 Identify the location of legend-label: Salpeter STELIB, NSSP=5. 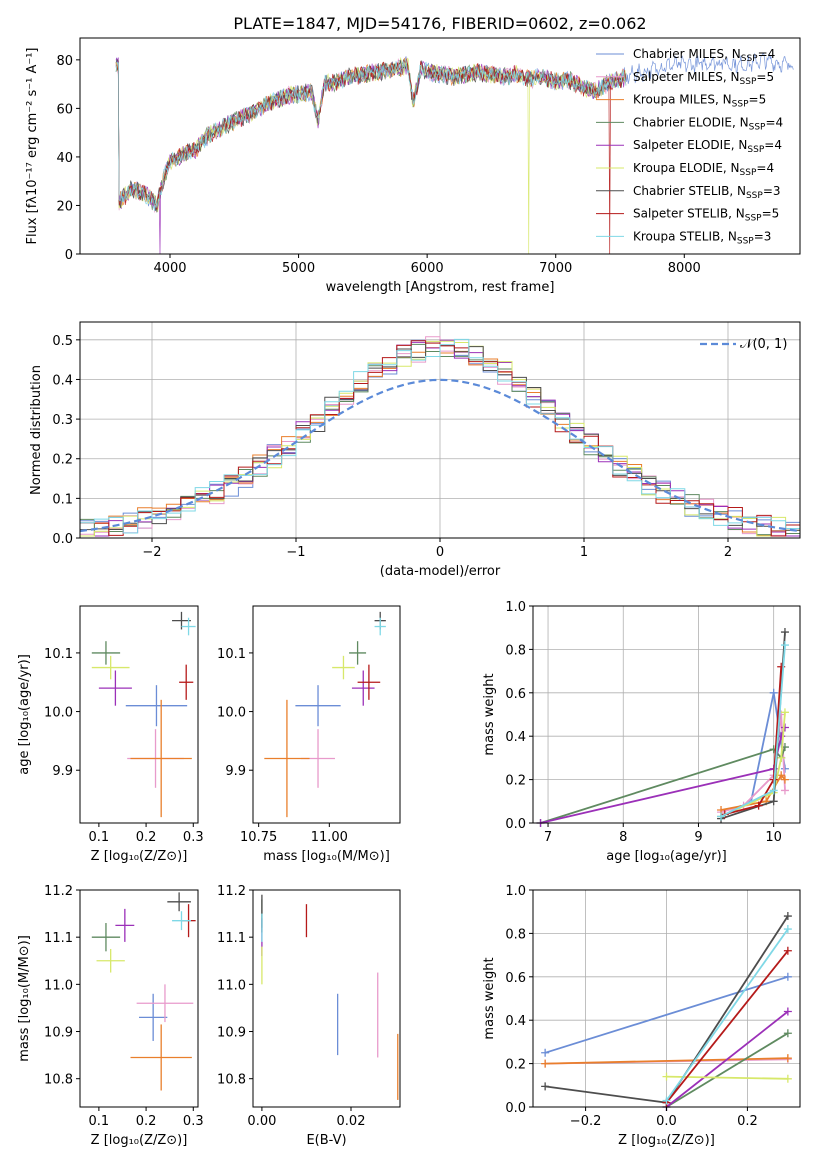
(706, 215).